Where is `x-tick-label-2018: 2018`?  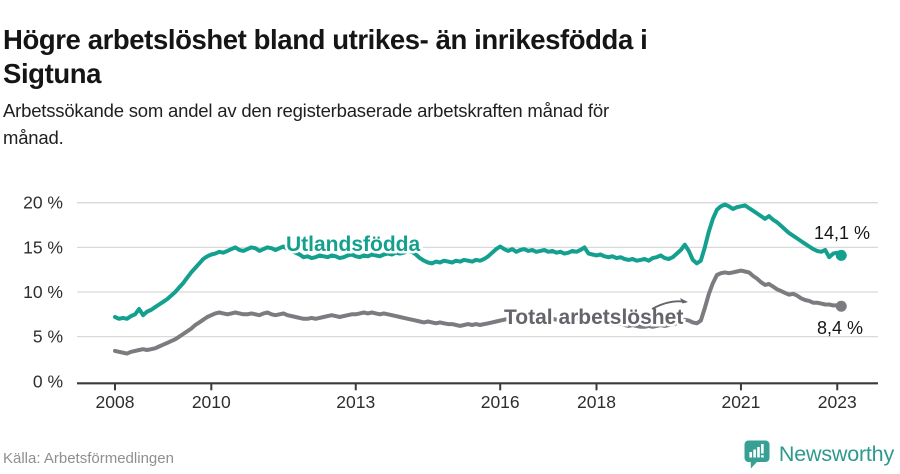
x-tick-label-2018: 2018 is located at coordinates (596, 402).